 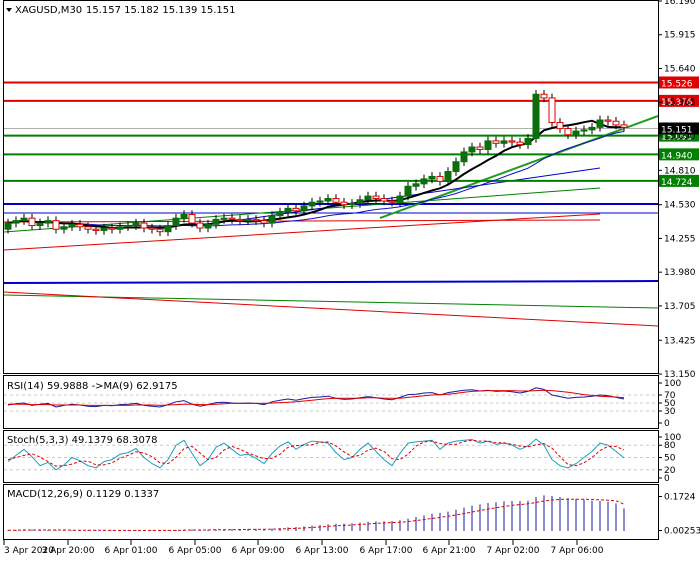 I want to click on stoch-tick-label: 0, so click(x=667, y=479).